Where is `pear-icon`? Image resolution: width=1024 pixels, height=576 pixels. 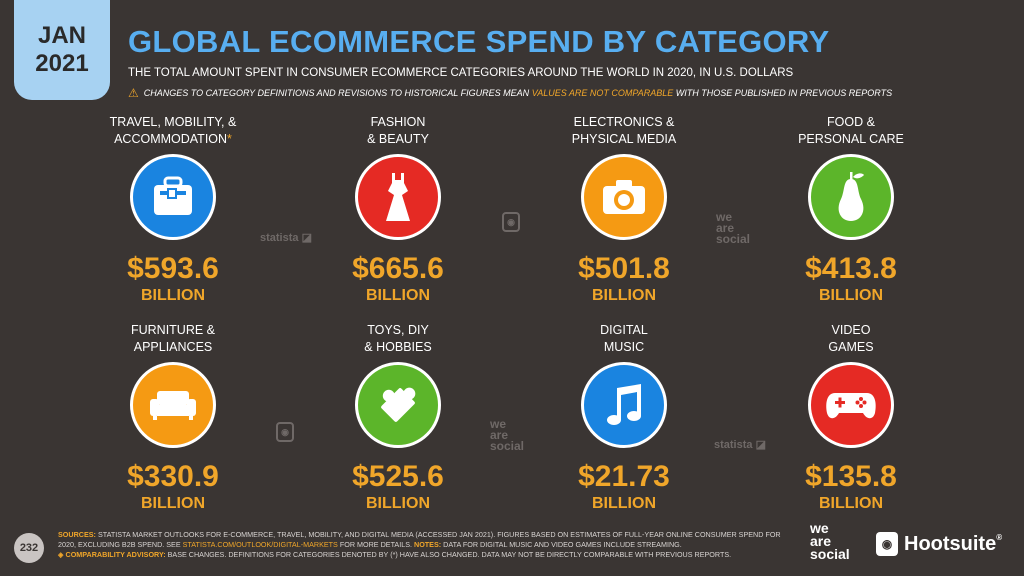 pear-icon is located at coordinates (851, 197).